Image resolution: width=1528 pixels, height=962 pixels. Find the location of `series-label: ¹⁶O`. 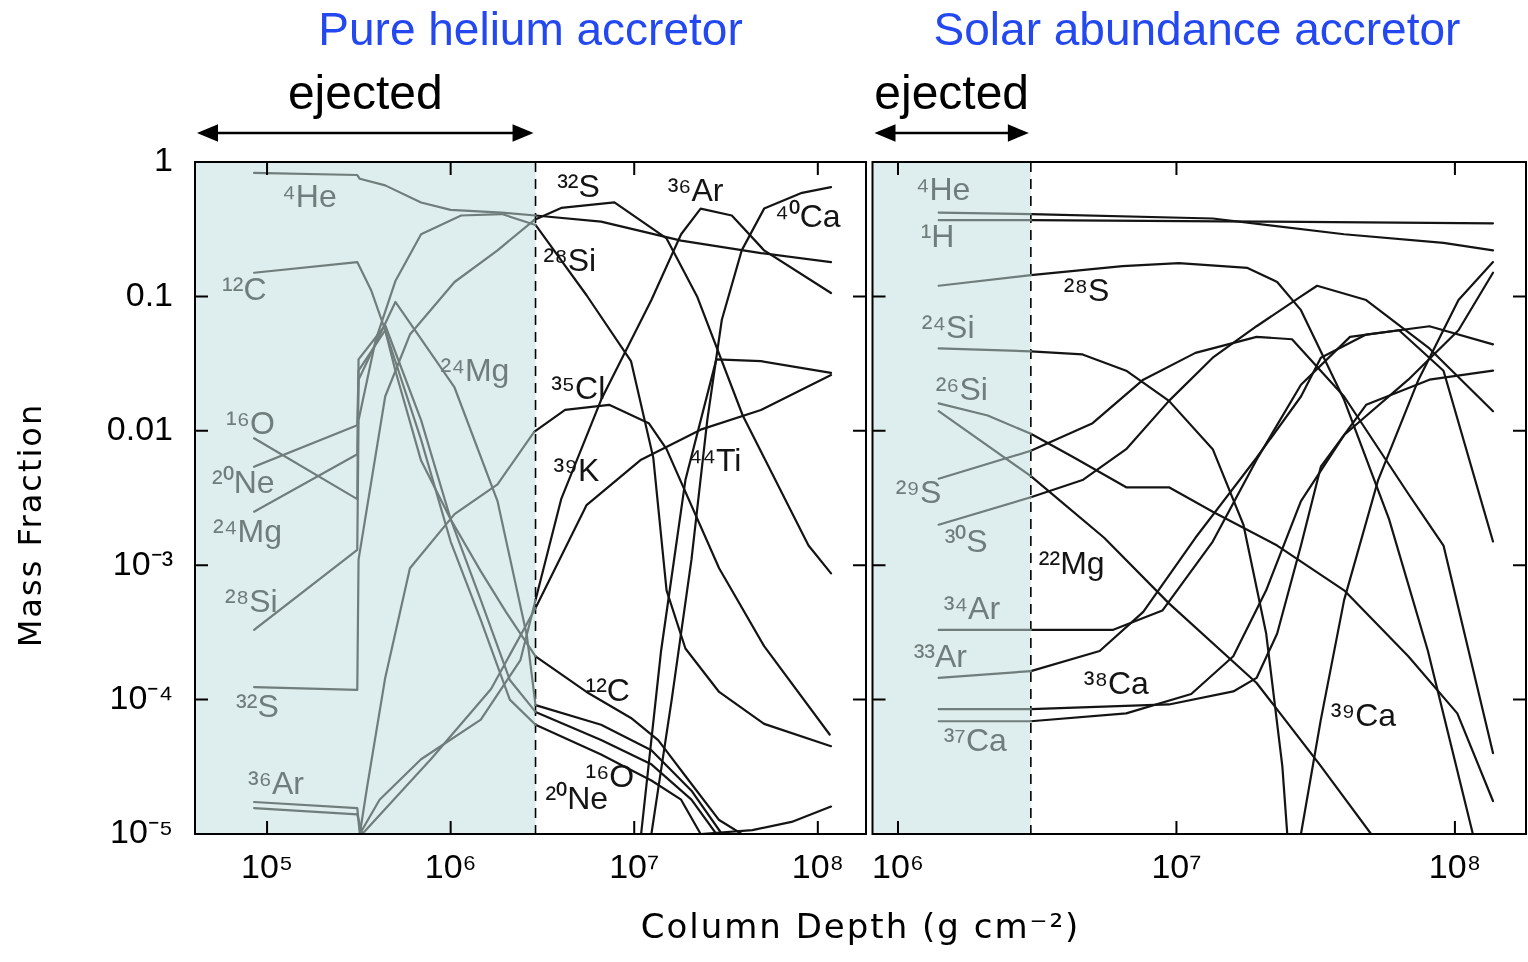

series-label: ¹⁶O is located at coordinates (250, 423).